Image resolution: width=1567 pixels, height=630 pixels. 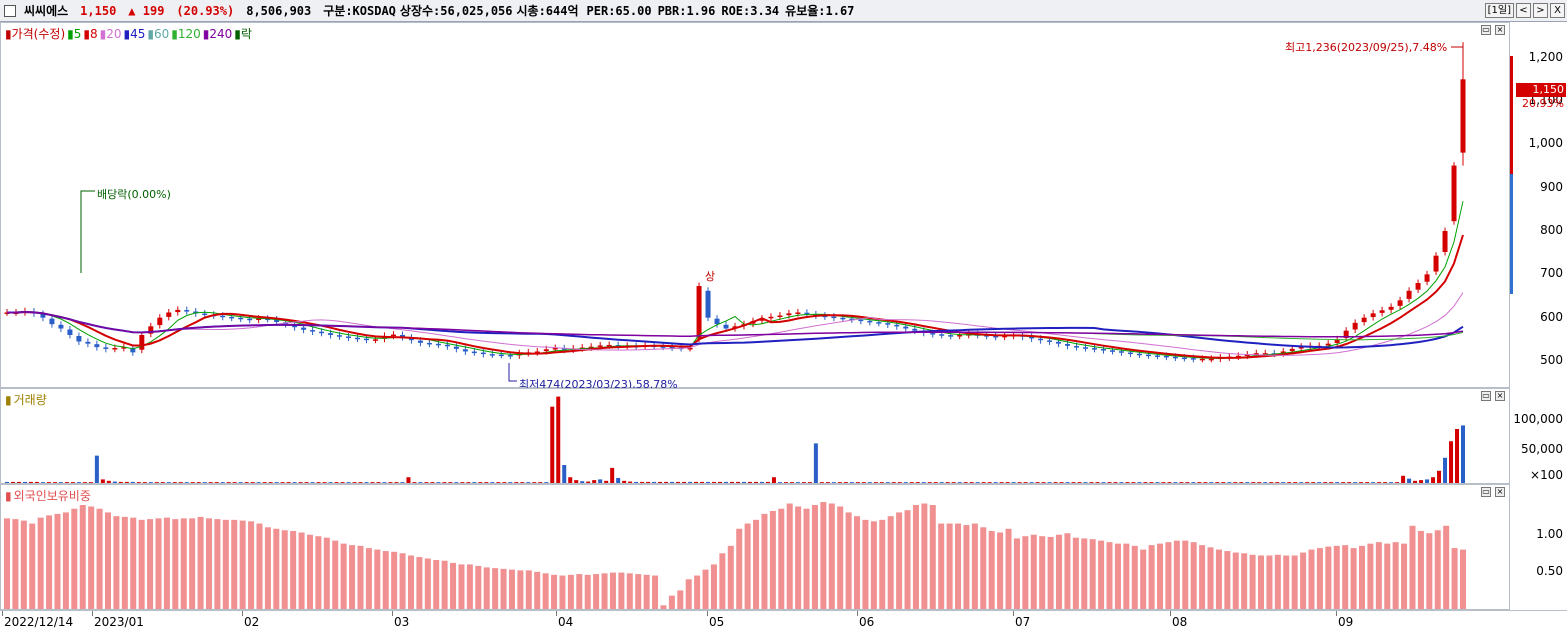 I want to click on close-button: X, so click(x=1557, y=10).